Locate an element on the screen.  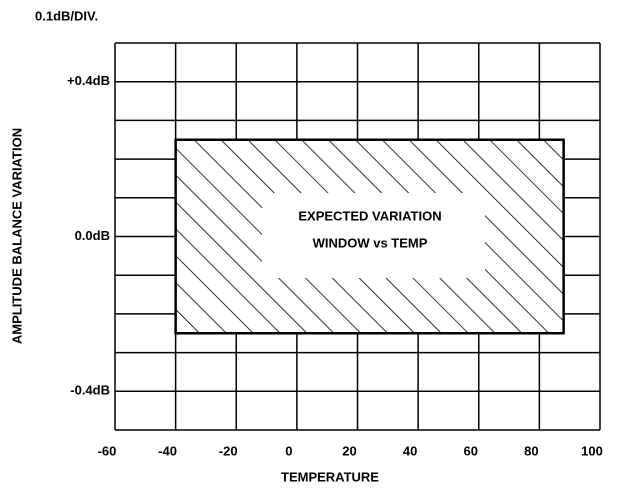
x-tick-label: -60 is located at coordinates (107, 450).